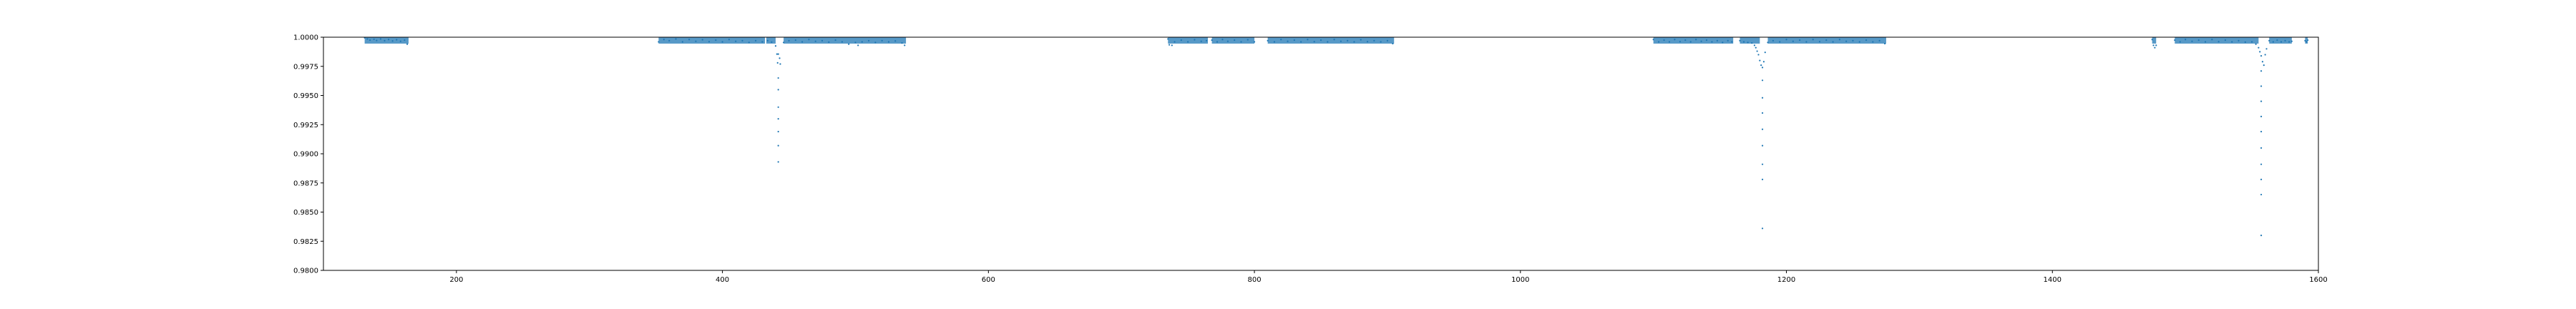  I want to click on x-tick-label: 600, so click(988, 280).